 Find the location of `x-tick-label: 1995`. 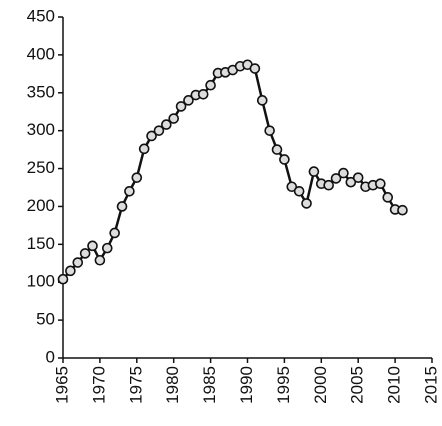

x-tick-label: 1995 is located at coordinates (283, 385).